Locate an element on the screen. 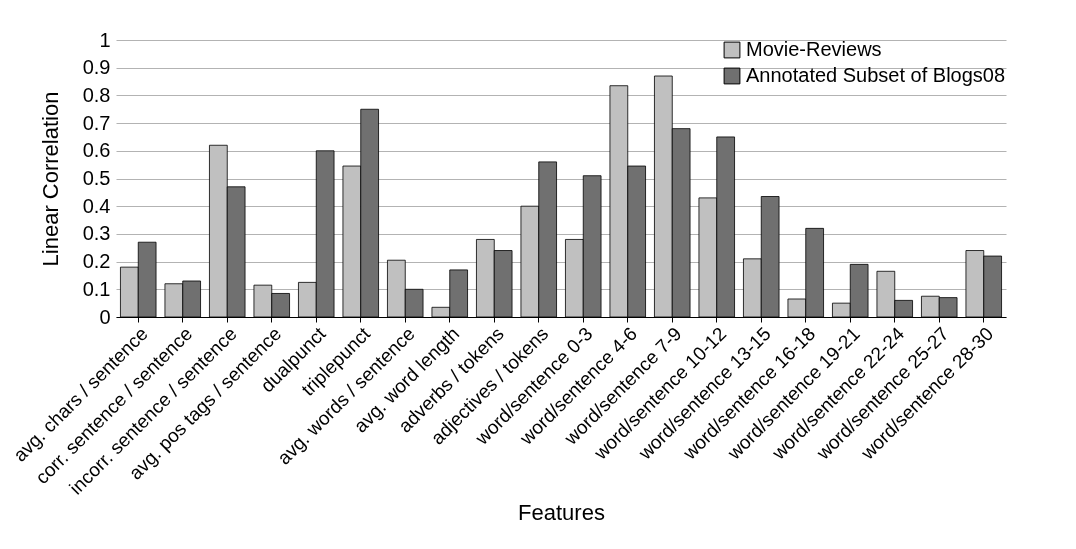  y-axis-title: Linear Correlation is located at coordinates (50, 179).